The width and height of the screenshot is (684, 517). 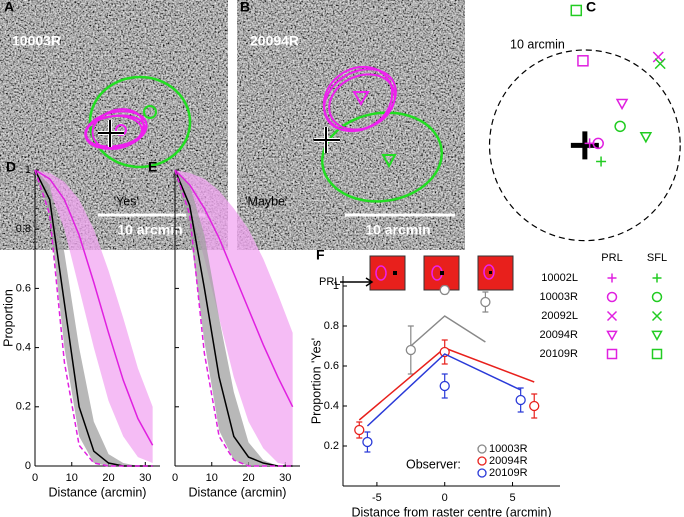 What do you see at coordinates (266, 201) in the screenshot?
I see `annotation: 'Maybe'` at bounding box center [266, 201].